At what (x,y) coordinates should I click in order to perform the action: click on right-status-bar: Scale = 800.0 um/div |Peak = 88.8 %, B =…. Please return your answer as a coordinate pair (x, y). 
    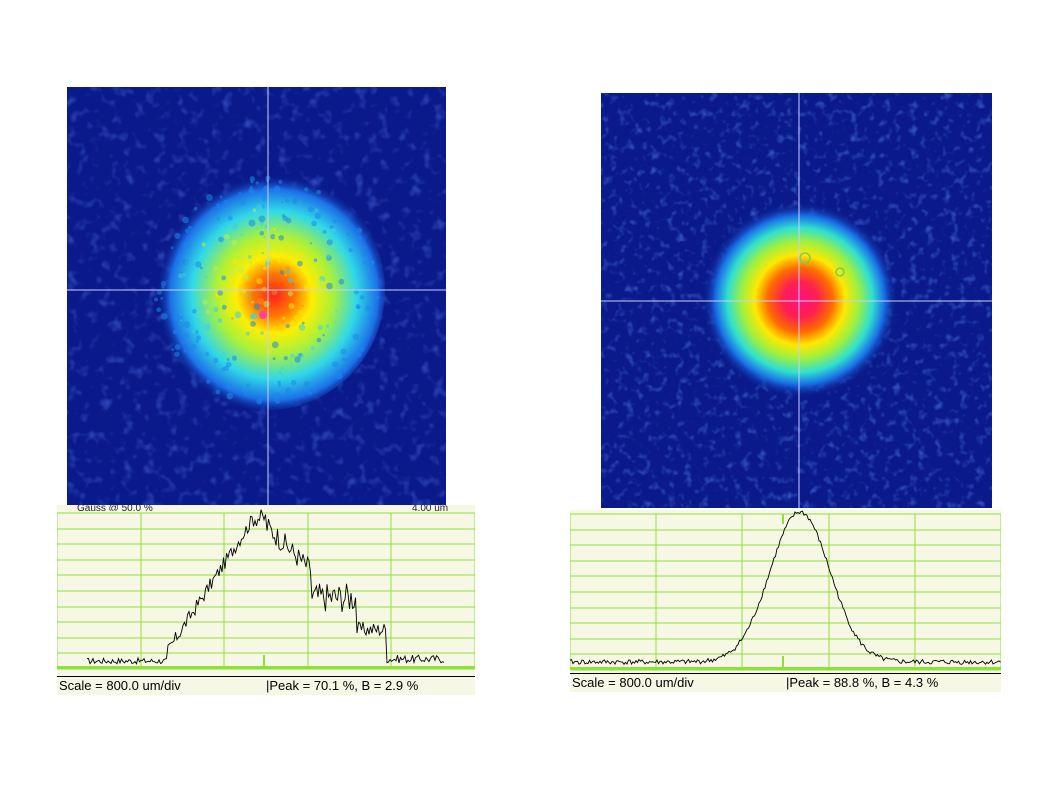
    Looking at the image, I should click on (785, 682).